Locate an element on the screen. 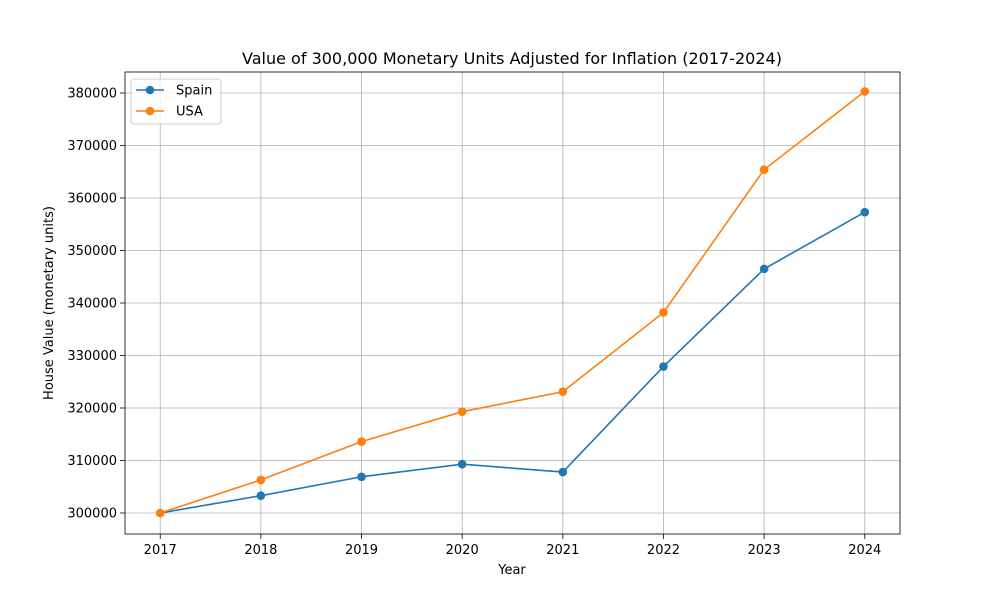 This screenshot has width=1000, height=600. data-point-usa-2019 is located at coordinates (361, 441).